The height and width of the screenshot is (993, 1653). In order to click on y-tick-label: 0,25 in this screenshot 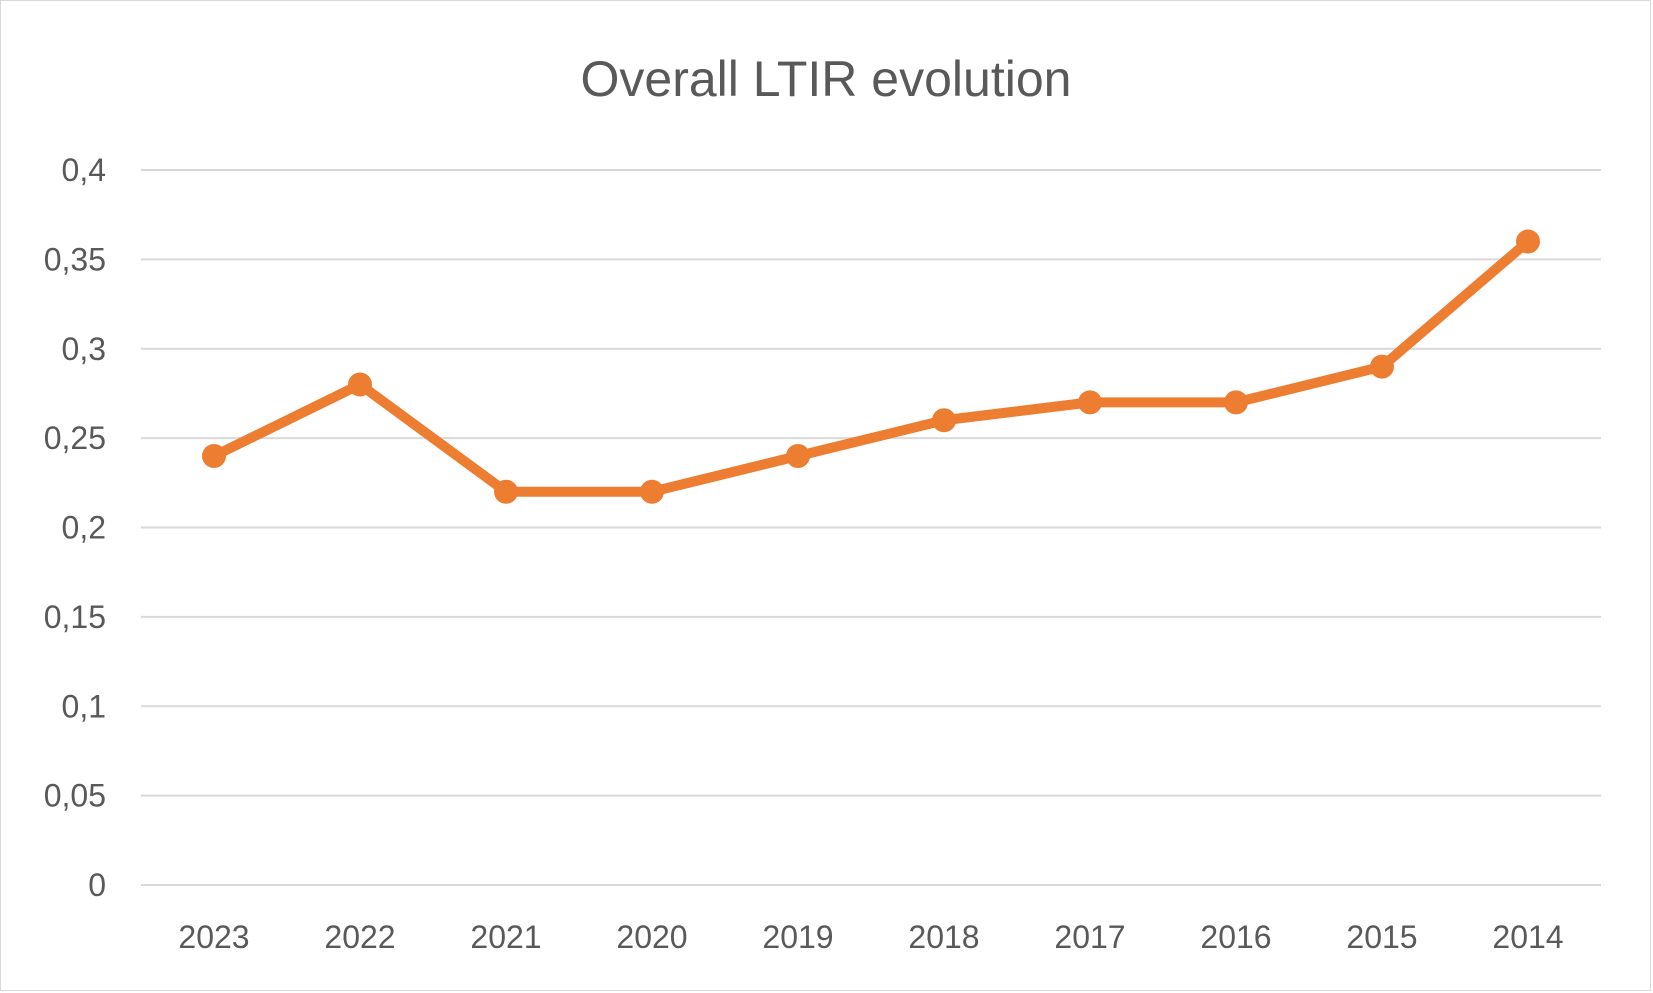, I will do `click(75, 438)`.